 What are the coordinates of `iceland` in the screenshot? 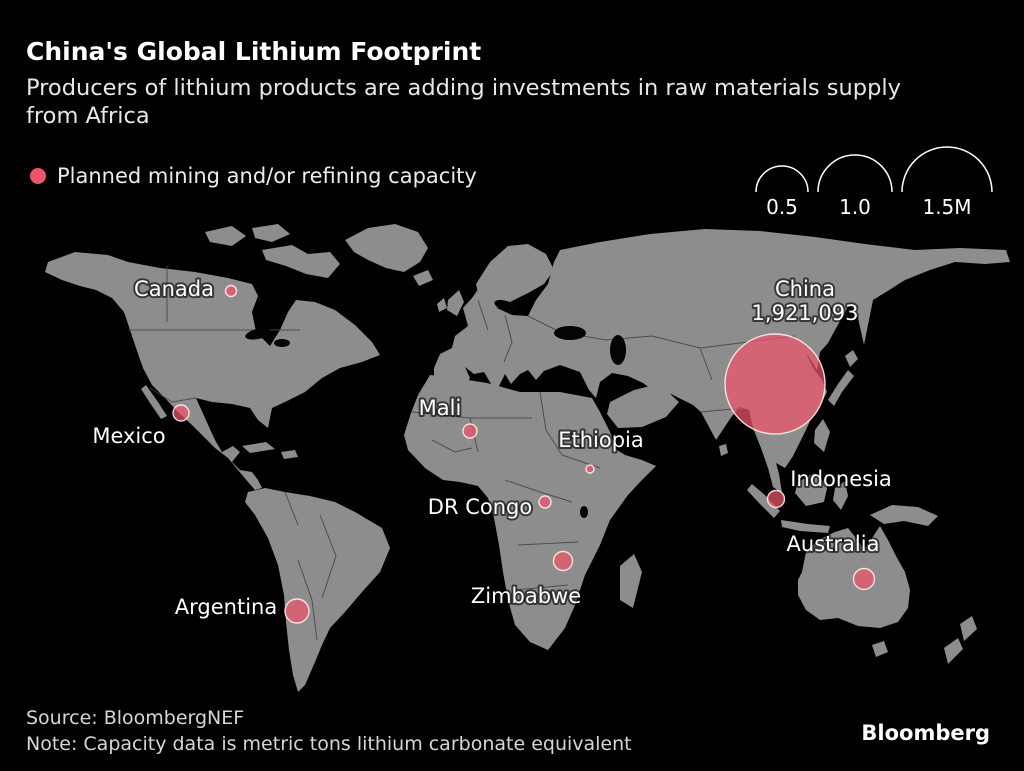 It's located at (423, 278).